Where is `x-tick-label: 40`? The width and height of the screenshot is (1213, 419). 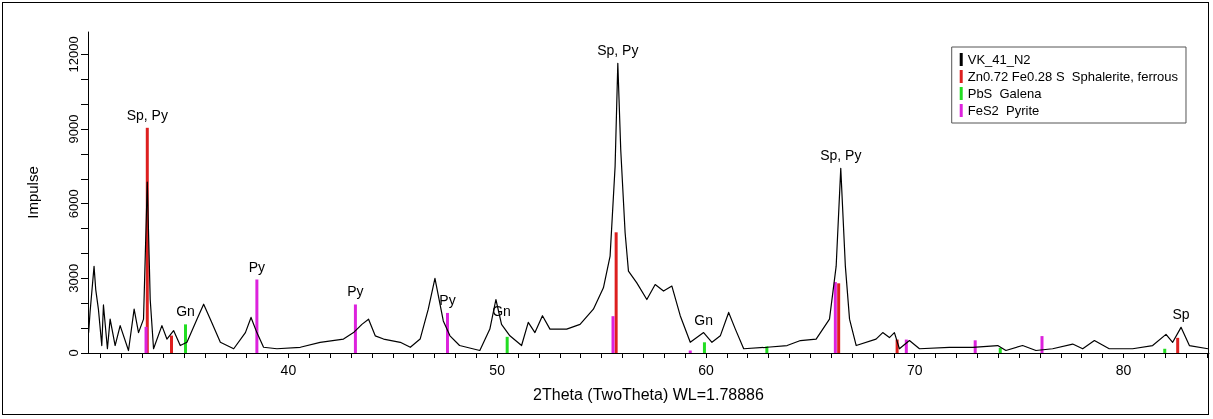 x-tick-label: 40 is located at coordinates (288, 370).